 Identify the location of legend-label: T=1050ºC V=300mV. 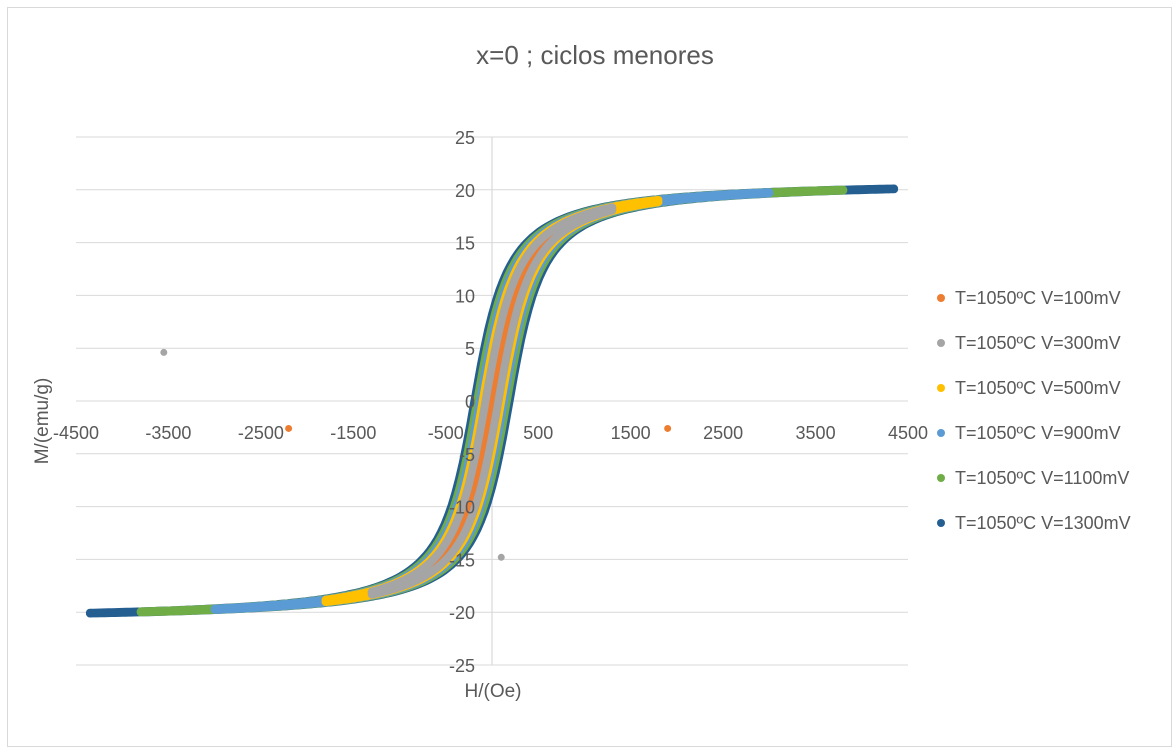
(1038, 343).